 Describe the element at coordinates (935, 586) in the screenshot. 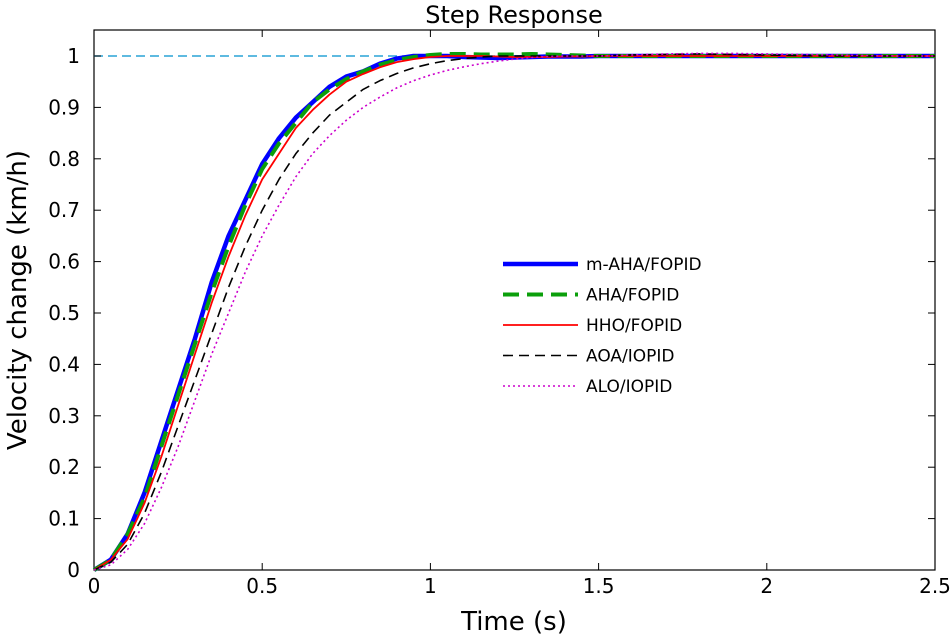

I see `x-tick-label: 2.5` at that location.